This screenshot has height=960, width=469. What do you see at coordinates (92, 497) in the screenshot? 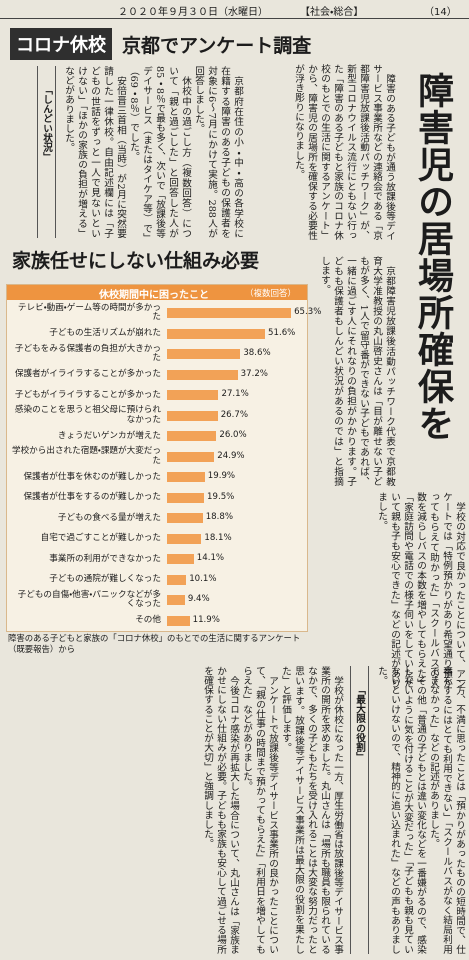
I see `category-label: 保護者が仕事をするのが難しかった` at bounding box center [92, 497].